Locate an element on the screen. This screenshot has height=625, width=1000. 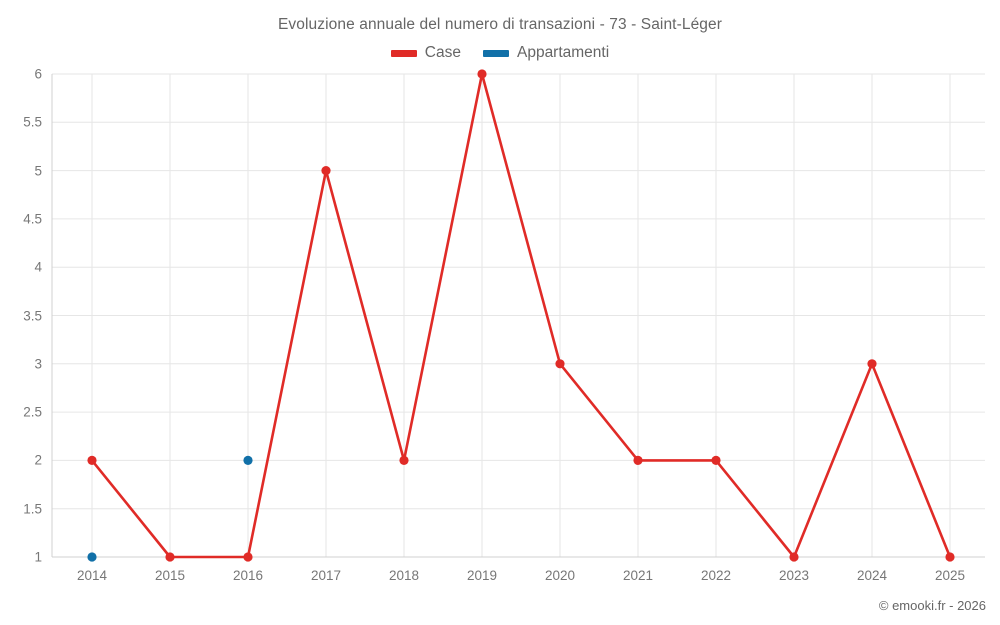
x-tick-label-2024: 2024 is located at coordinates (872, 575).